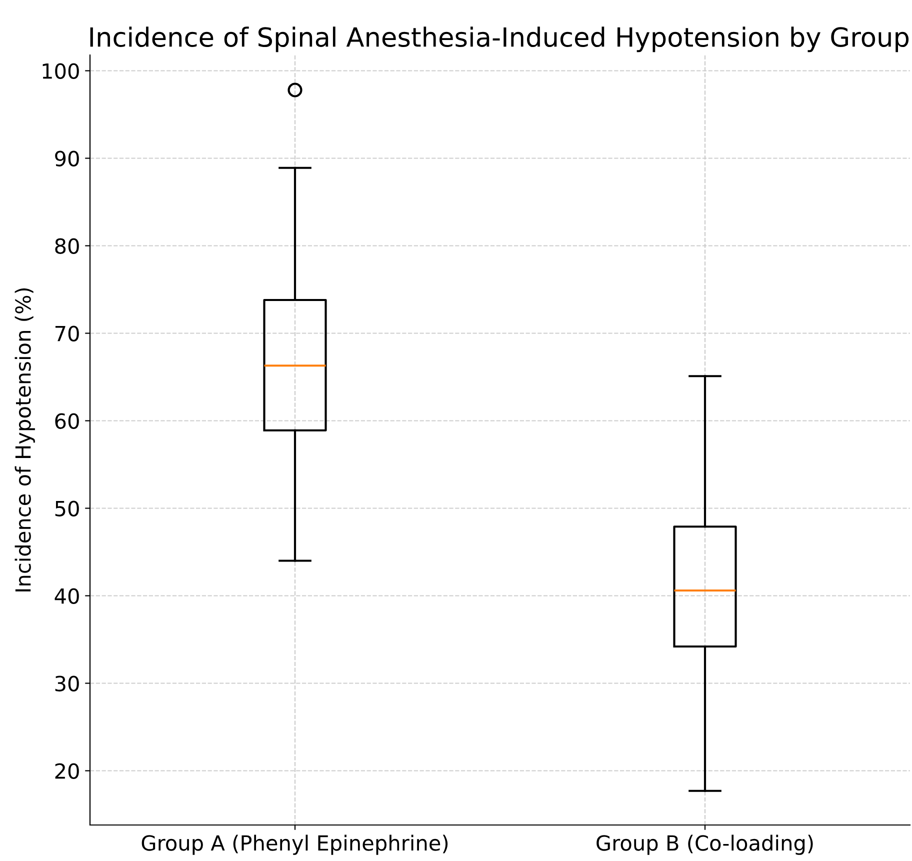 This screenshot has width=912, height=861. What do you see at coordinates (67, 421) in the screenshot?
I see `y-tick-label: 60` at bounding box center [67, 421].